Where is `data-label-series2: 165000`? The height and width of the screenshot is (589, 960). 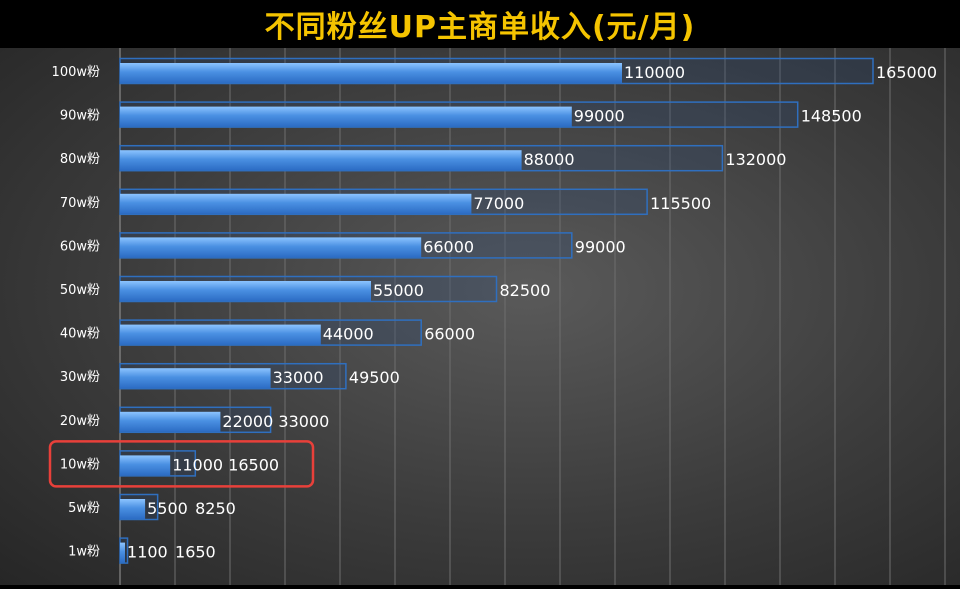
data-label-series2: 165000 is located at coordinates (906, 72).